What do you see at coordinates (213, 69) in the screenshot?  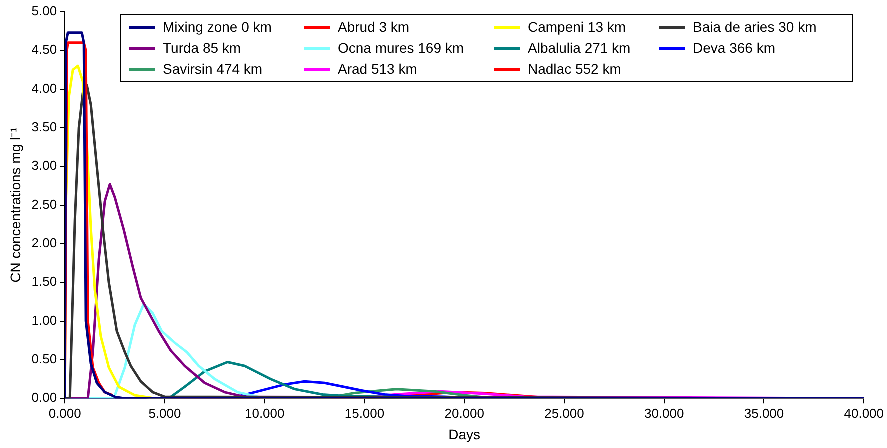 I see `legend-label: Savirsin 474 km` at bounding box center [213, 69].